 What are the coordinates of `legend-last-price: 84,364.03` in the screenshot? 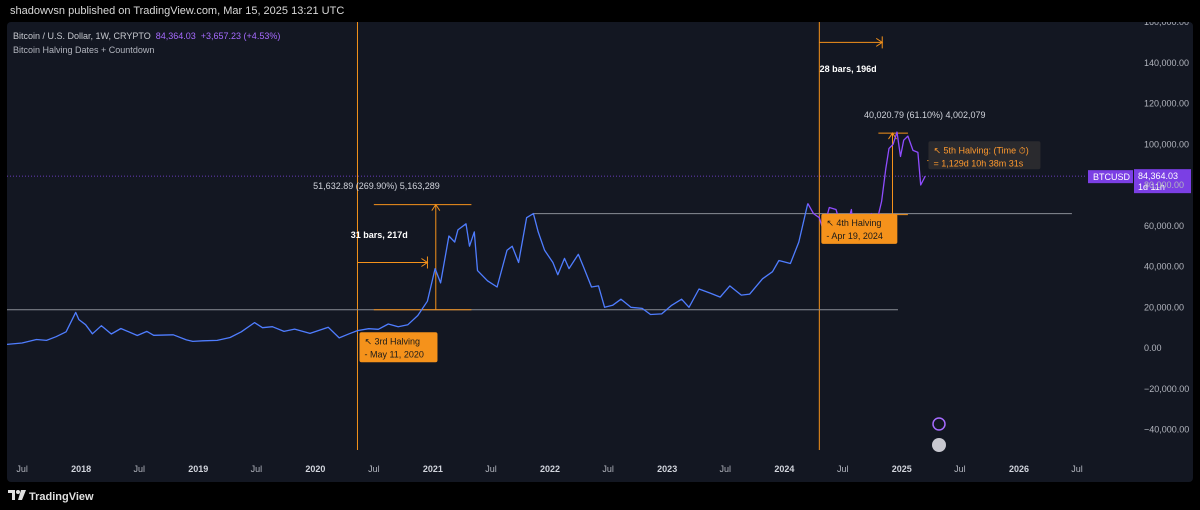 It's located at (175, 36).